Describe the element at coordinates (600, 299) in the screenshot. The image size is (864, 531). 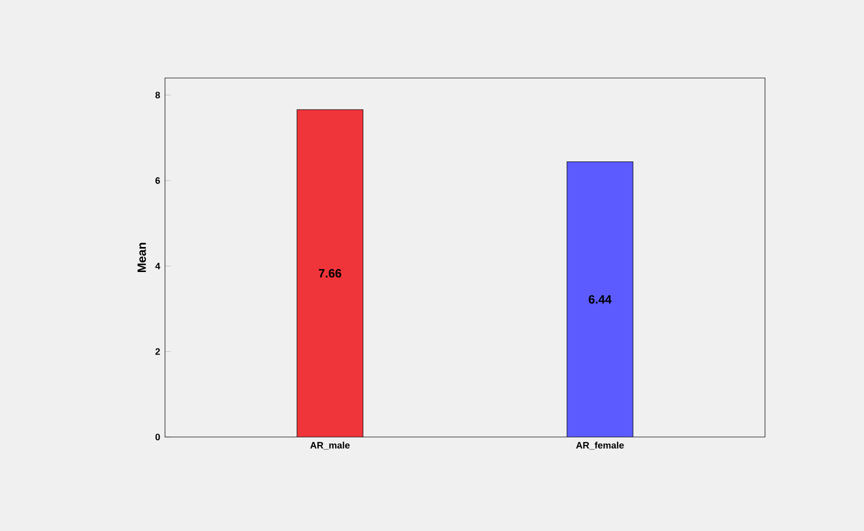
I see `data-label: 6.44` at that location.